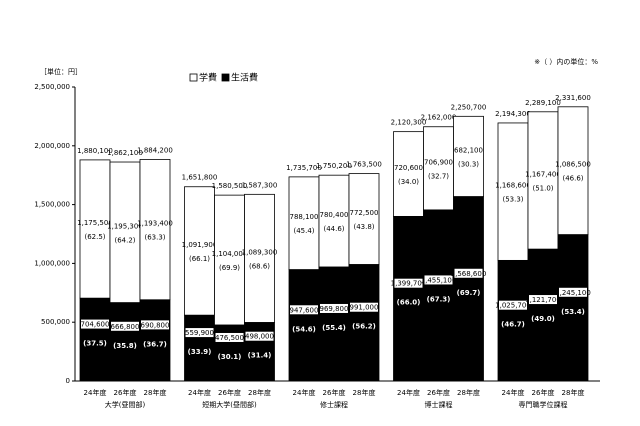 This screenshot has width=640, height=426. I want to click on share-label: (36.7), so click(155, 344).